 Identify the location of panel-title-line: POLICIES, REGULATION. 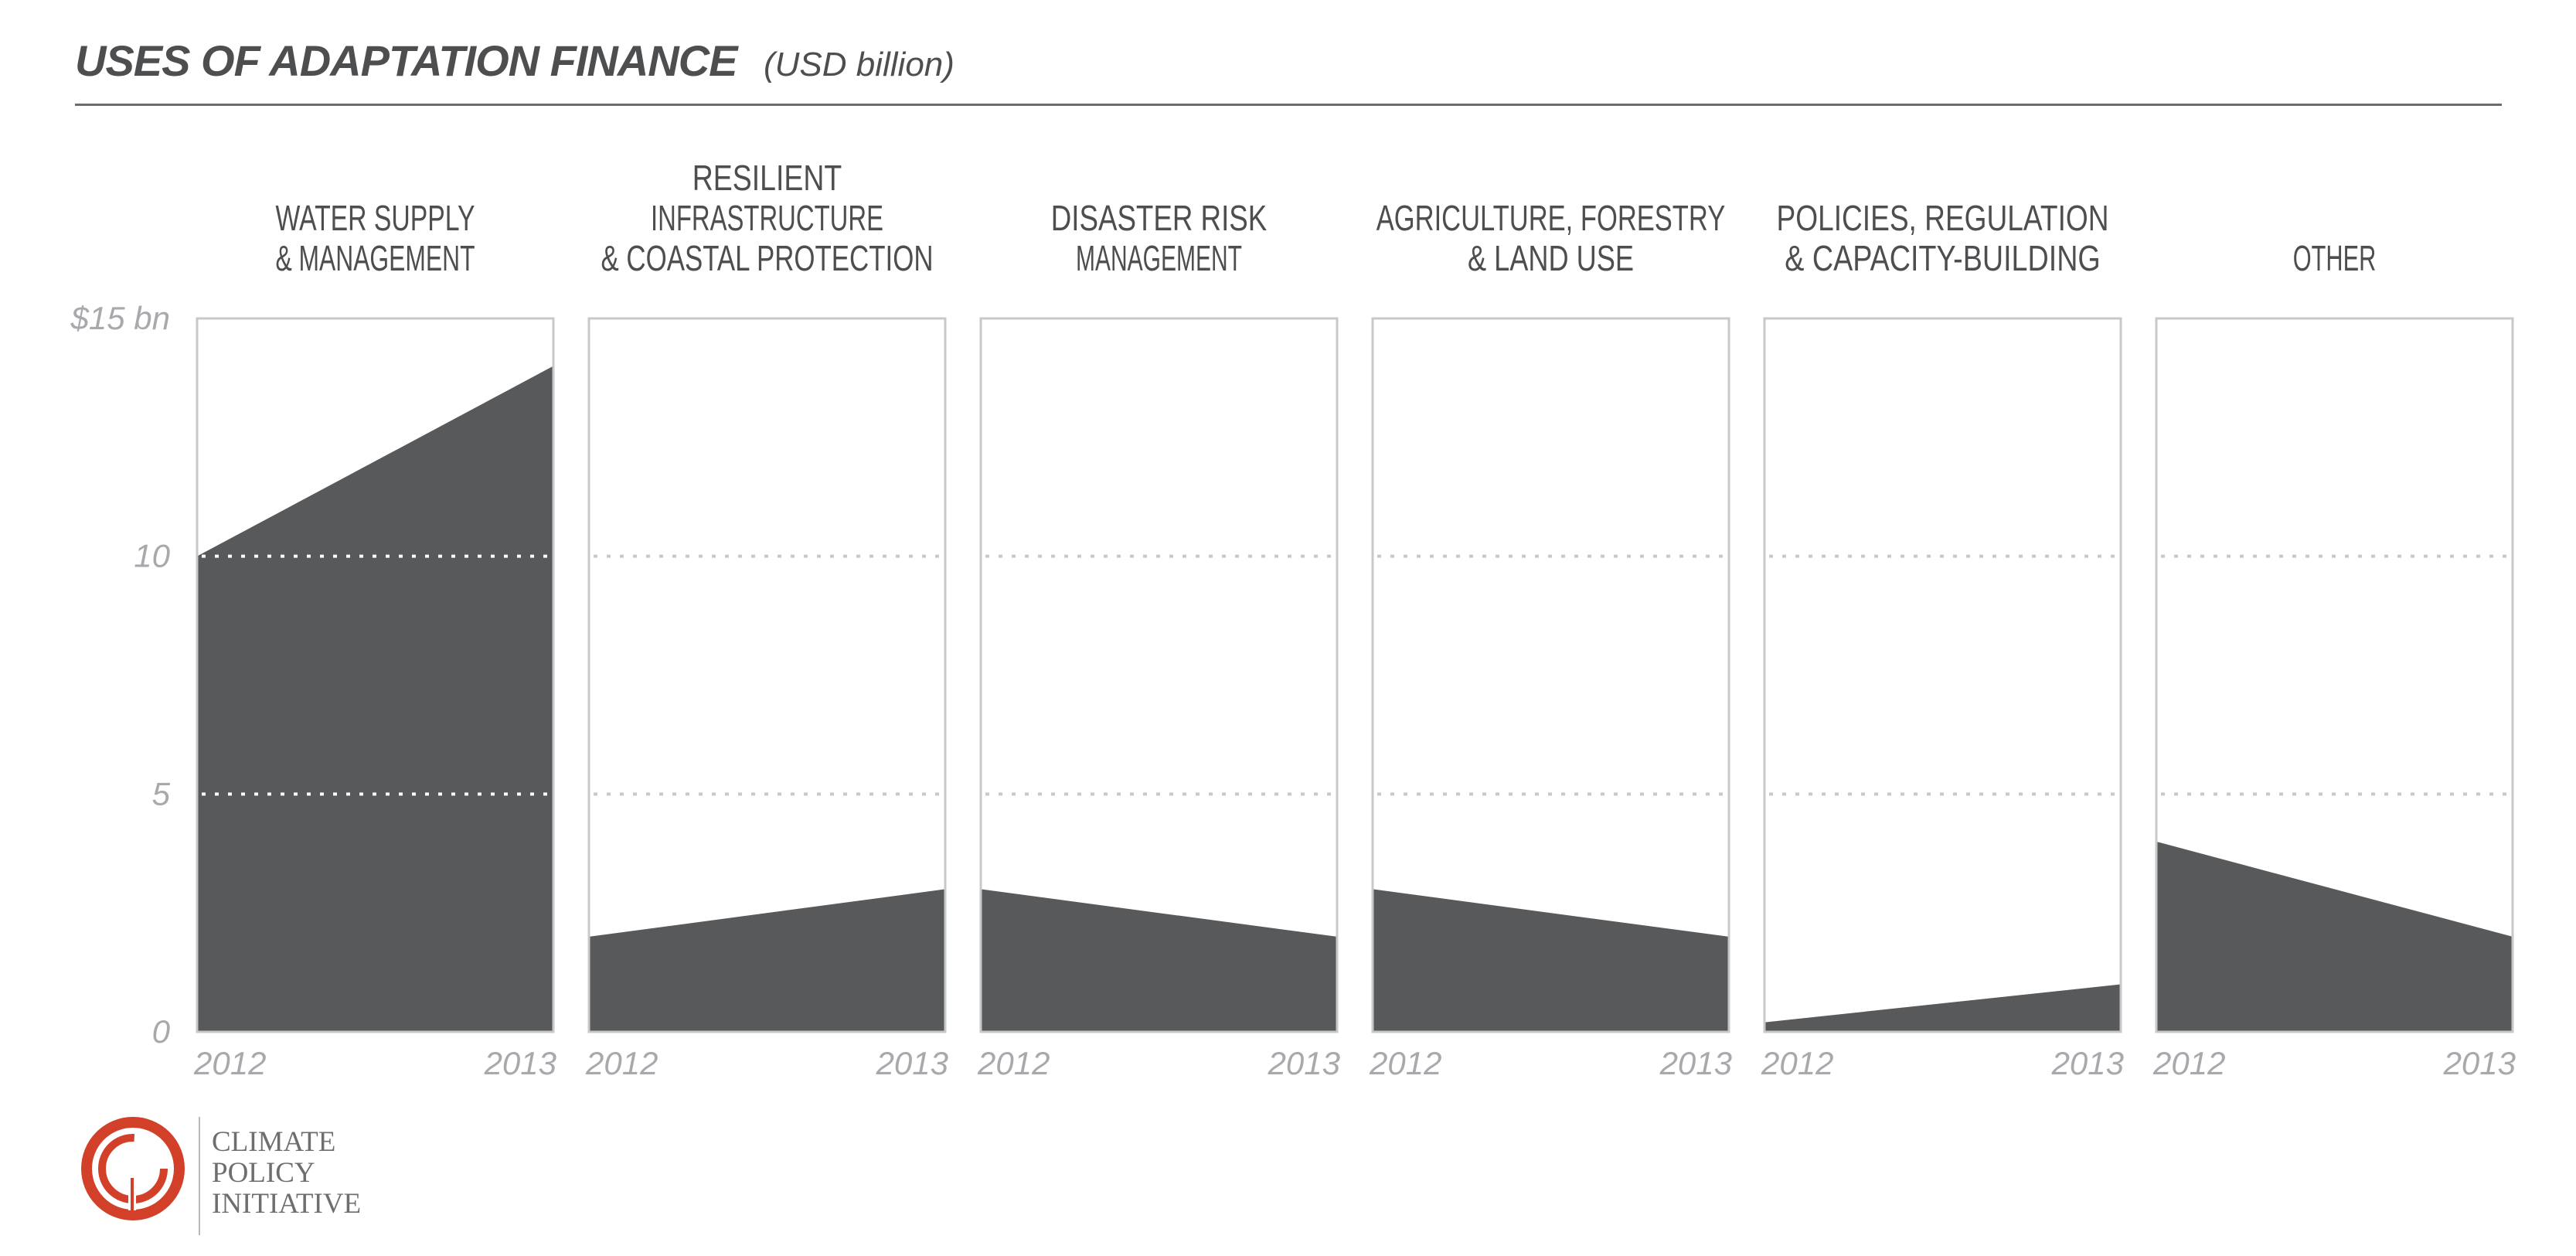
(1943, 218).